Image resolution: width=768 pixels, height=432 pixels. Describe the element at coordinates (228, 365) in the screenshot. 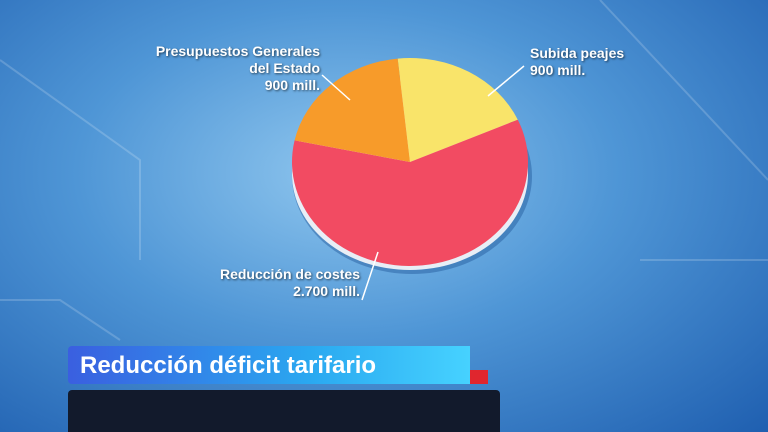

I see `banner-title: Reducción déficit tarifario` at that location.